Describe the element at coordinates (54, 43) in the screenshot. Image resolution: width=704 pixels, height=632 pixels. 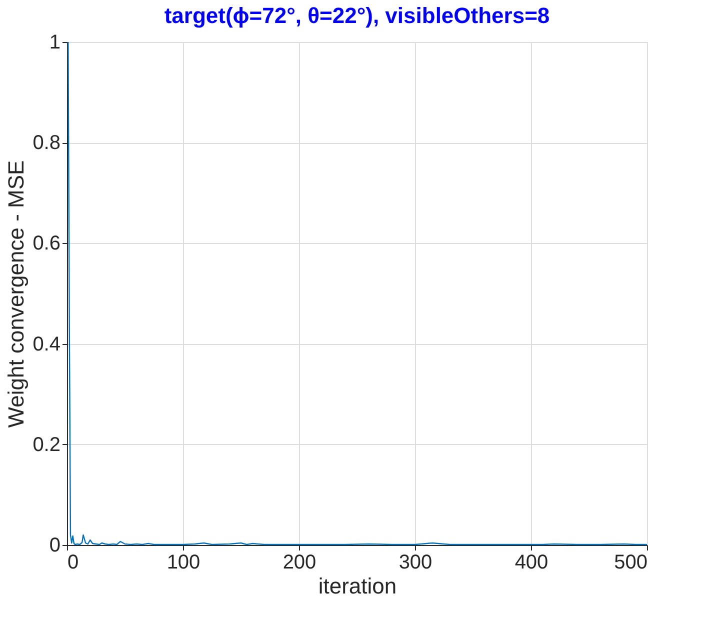
I see `y-tick-label: 1` at that location.